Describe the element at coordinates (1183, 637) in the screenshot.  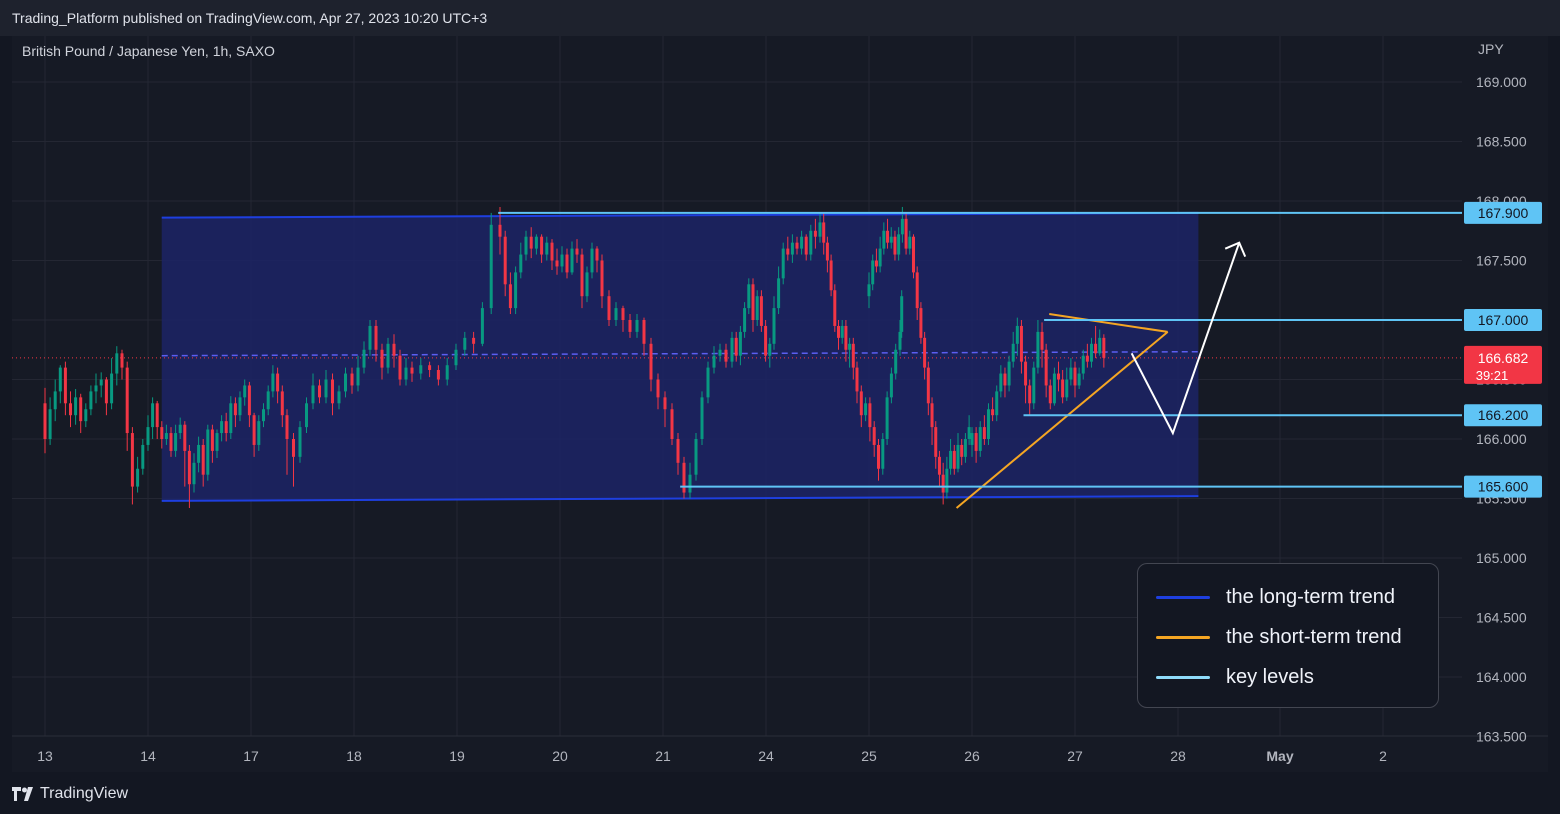
I see `legend-swatch-short-term` at that location.